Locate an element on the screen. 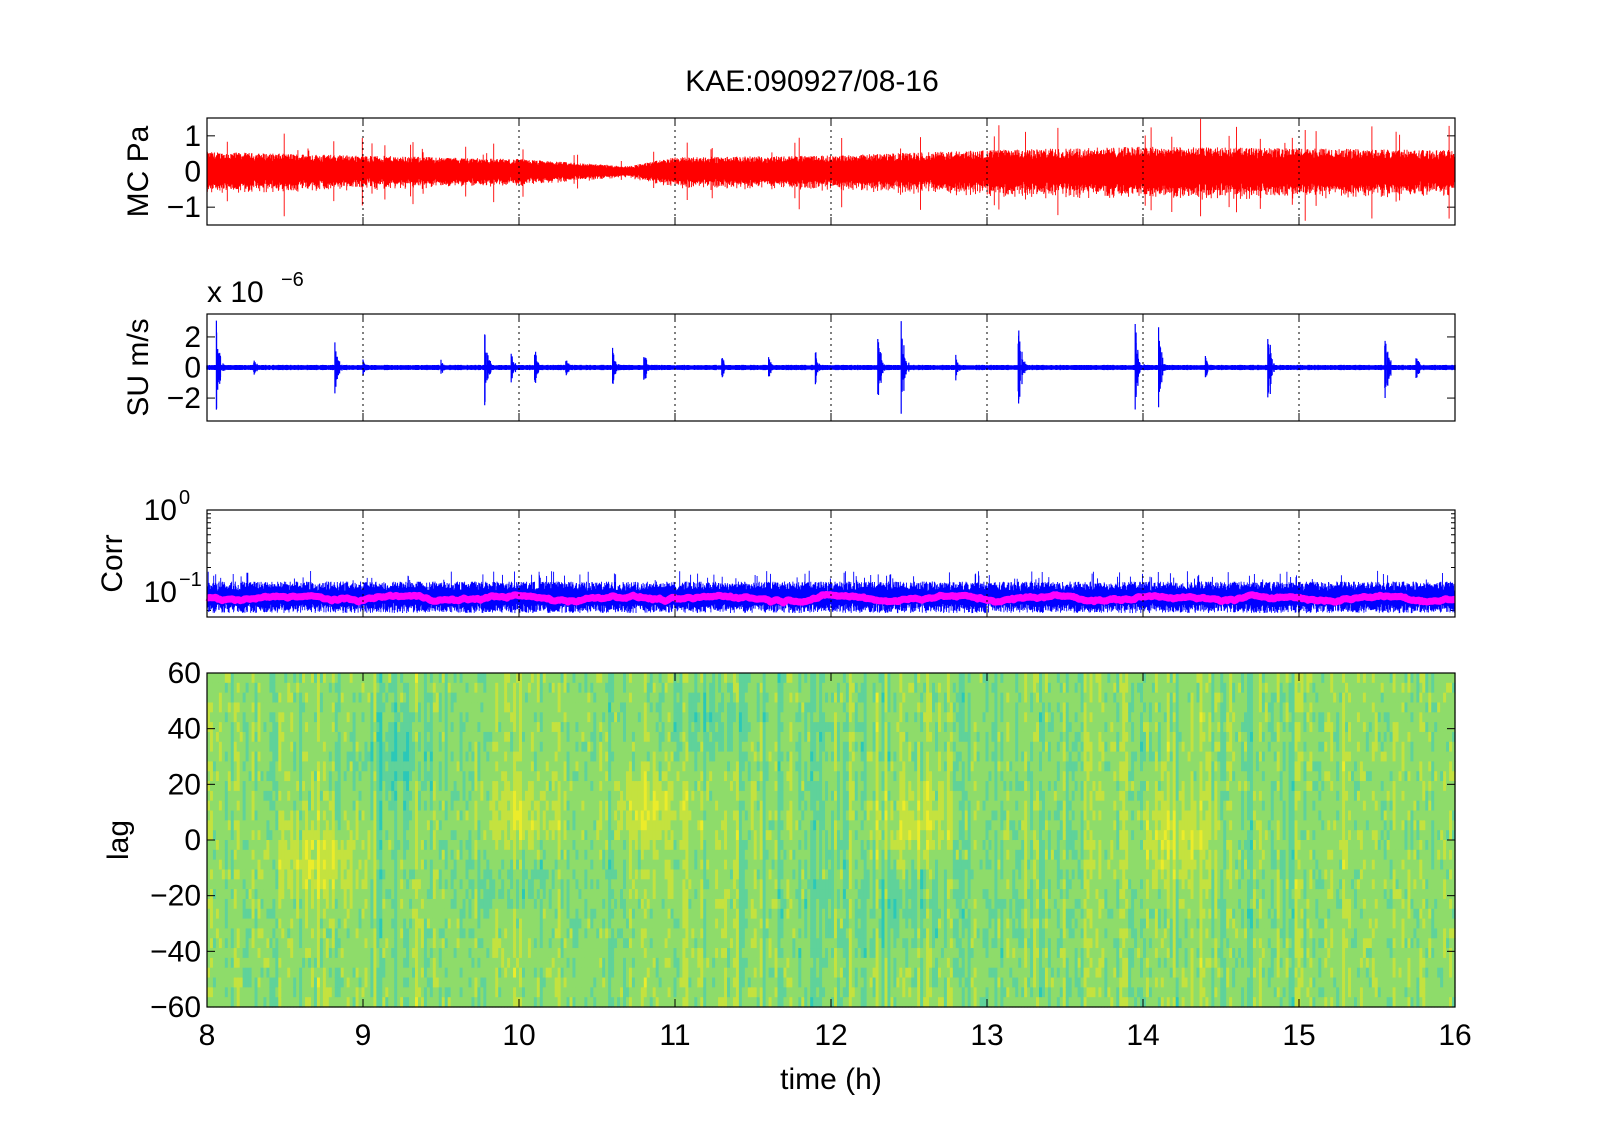 The height and width of the screenshot is (1129, 1597). corr-ytick-power: 0 is located at coordinates (184, 498).